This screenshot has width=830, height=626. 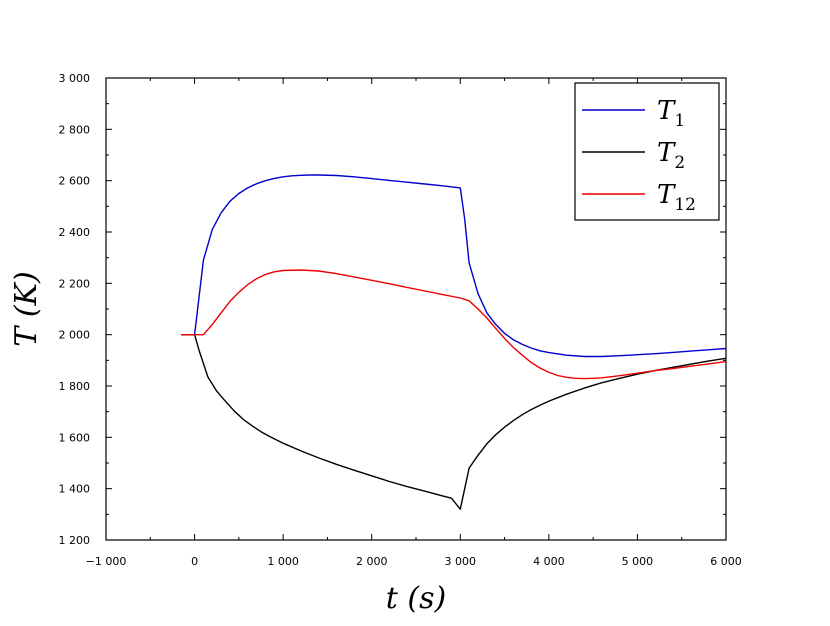 I want to click on x-axis-label: t (s), so click(x=416, y=598).